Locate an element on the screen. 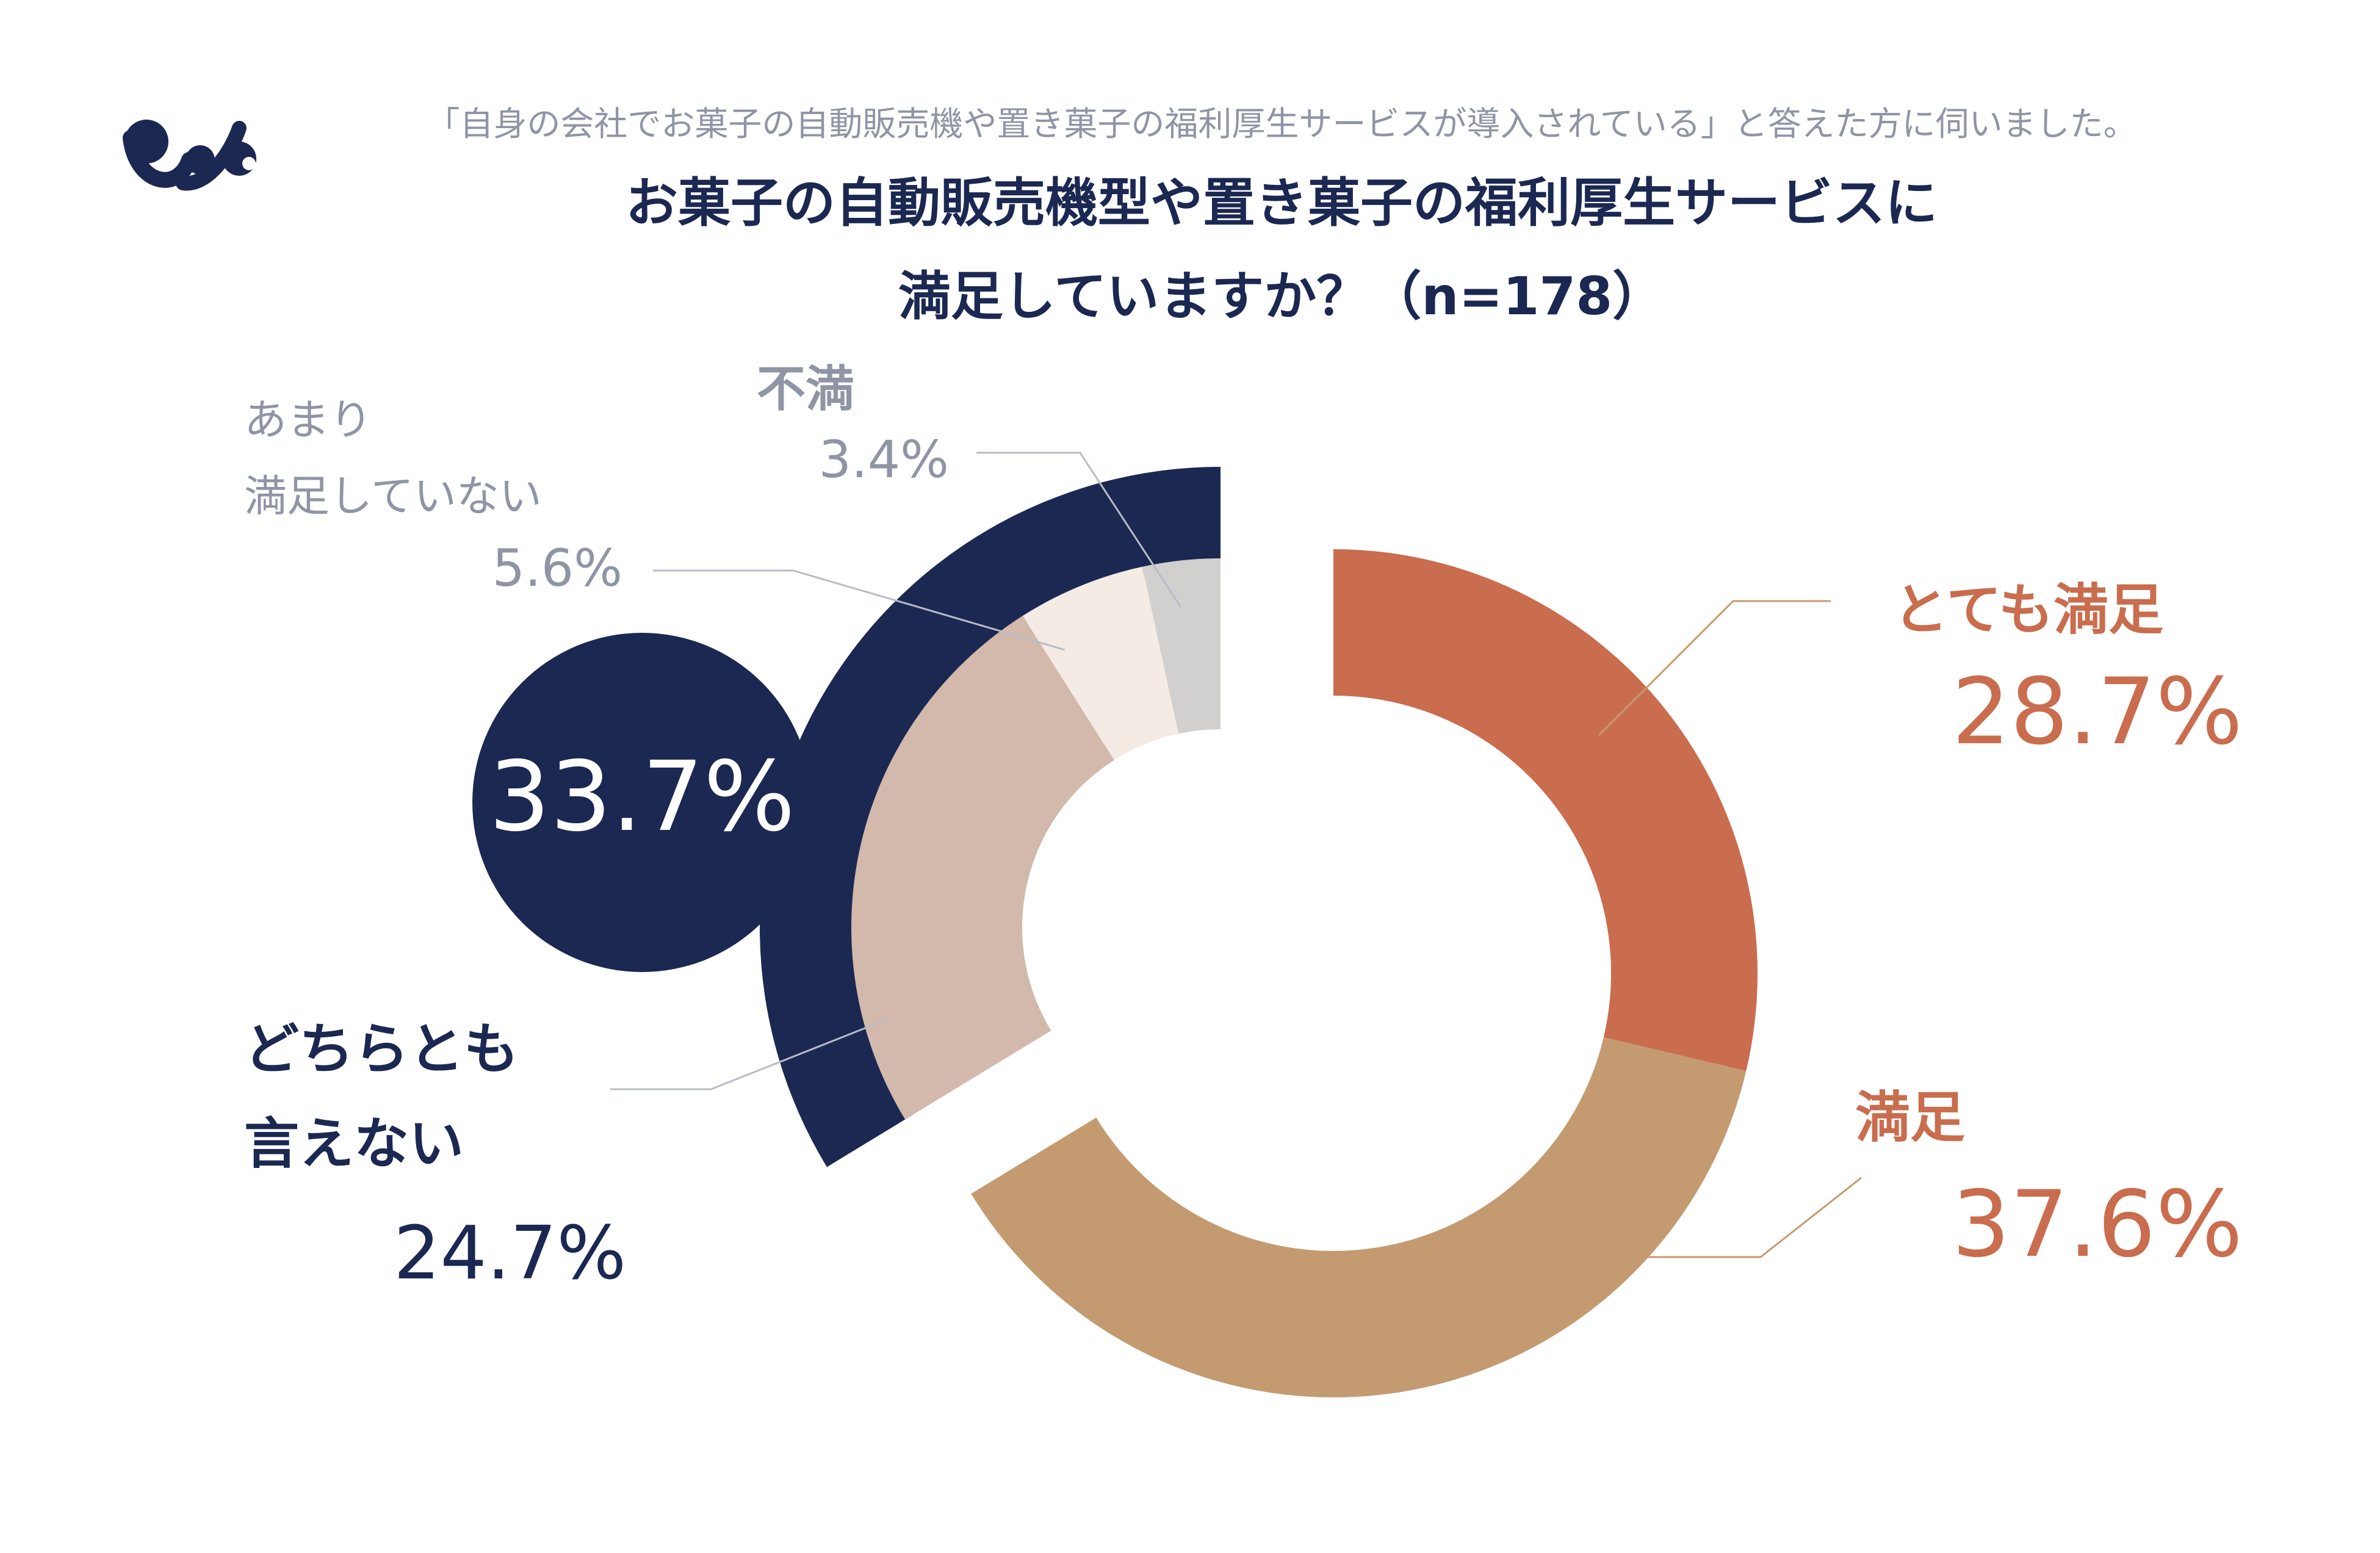 The width and height of the screenshot is (2380, 1553). slice-very-satisfied is located at coordinates (1545, 810).